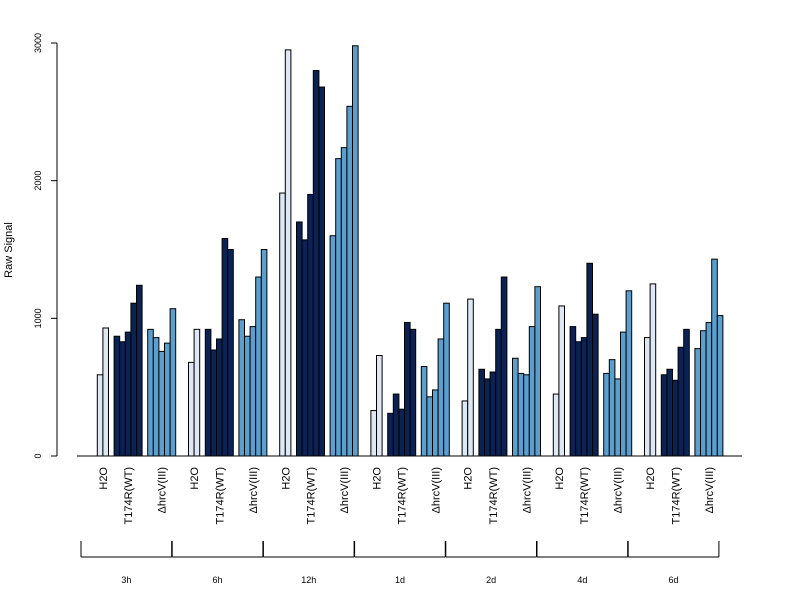  What do you see at coordinates (9, 250) in the screenshot?
I see `y-axis-label: Raw Signal` at bounding box center [9, 250].